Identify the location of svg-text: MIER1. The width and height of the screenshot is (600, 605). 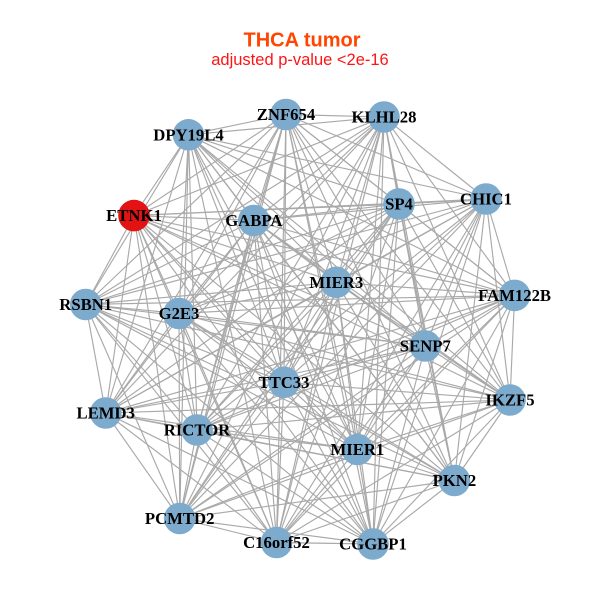
(358, 449).